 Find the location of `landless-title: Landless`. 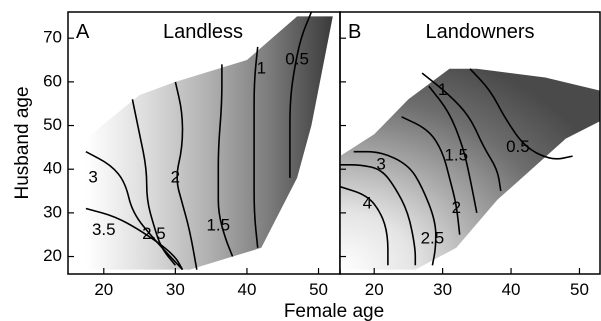

landless-title: Landless is located at coordinates (203, 32).